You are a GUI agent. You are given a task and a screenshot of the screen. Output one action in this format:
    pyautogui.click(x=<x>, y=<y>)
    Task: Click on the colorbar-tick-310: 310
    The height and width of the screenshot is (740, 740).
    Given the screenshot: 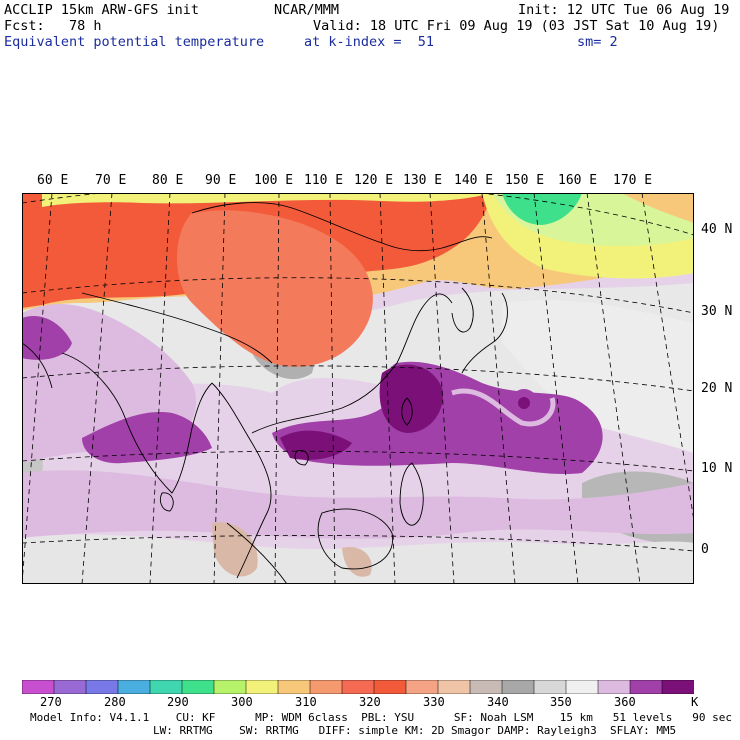 What is the action you would take?
    pyautogui.click(x=306, y=702)
    